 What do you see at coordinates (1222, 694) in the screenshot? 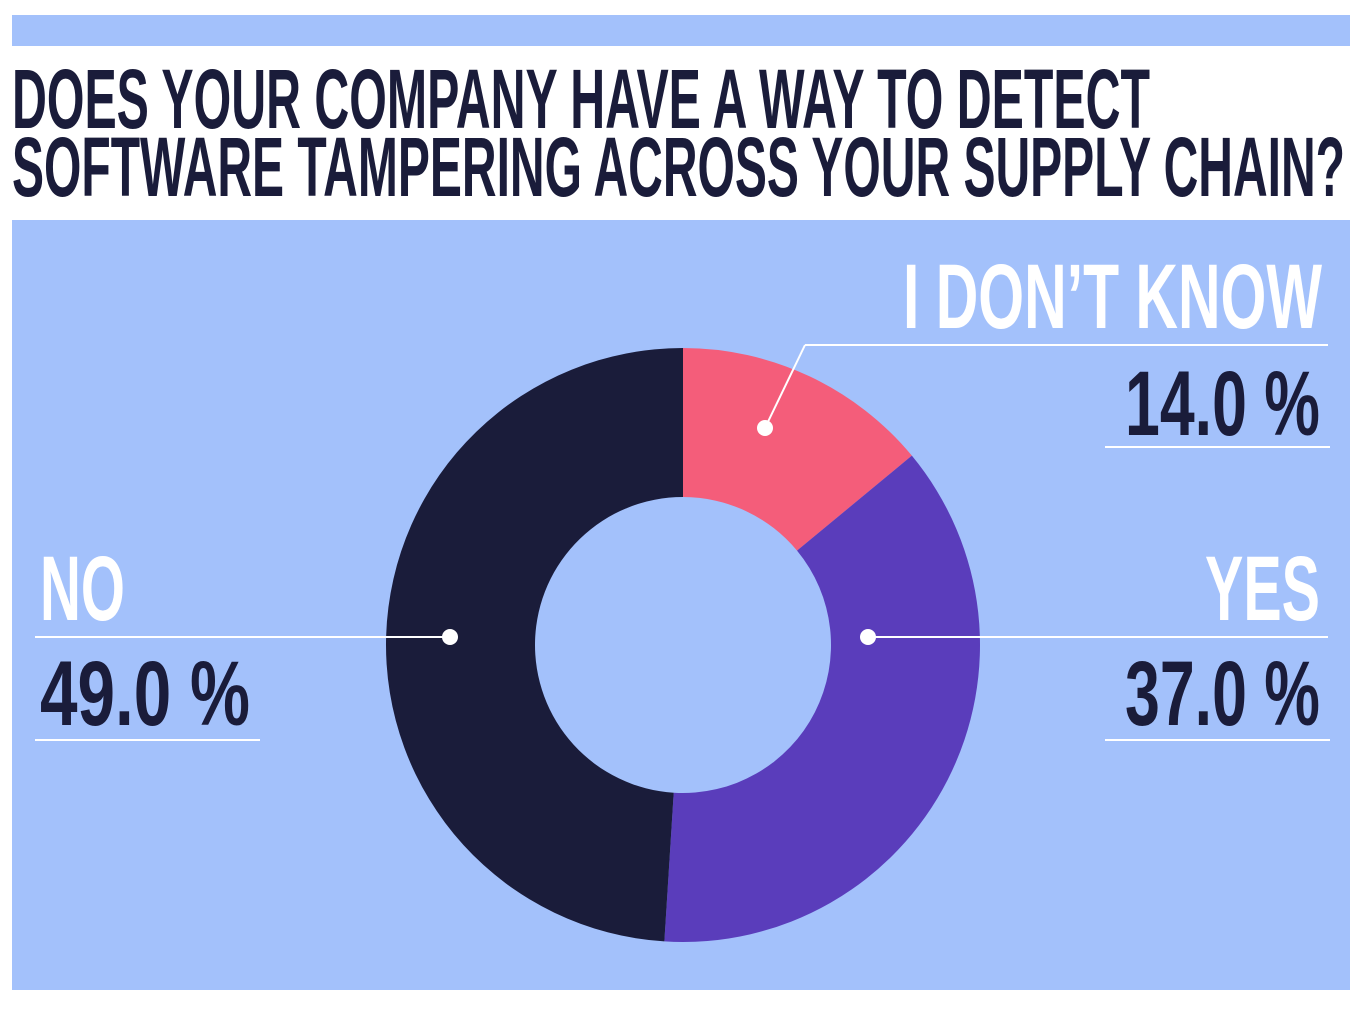
I see `value-label: 37.0 %` at bounding box center [1222, 694].